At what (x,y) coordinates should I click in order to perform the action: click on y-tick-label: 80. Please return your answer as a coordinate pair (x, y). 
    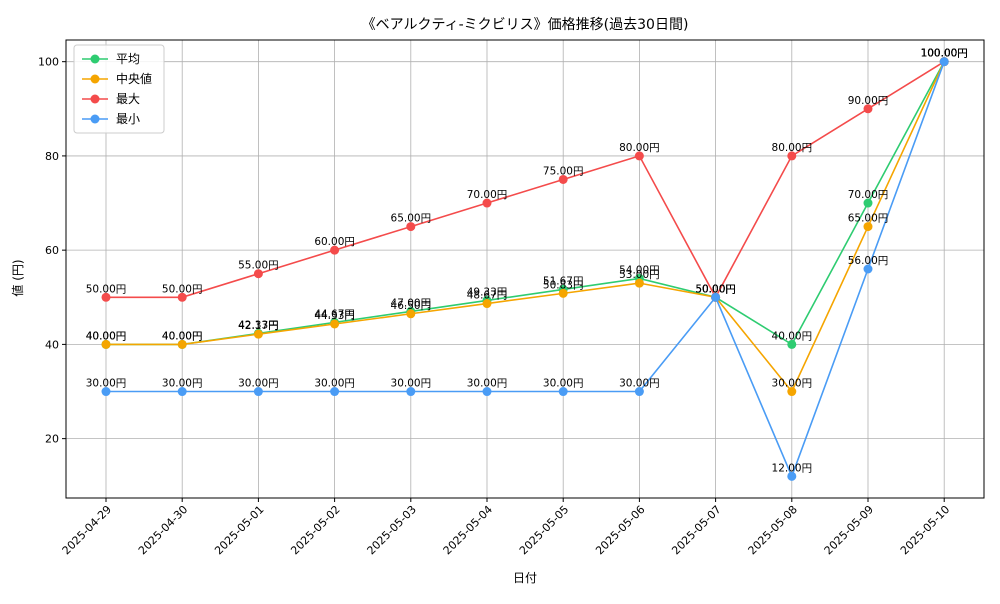
    Looking at the image, I should click on (52, 156).